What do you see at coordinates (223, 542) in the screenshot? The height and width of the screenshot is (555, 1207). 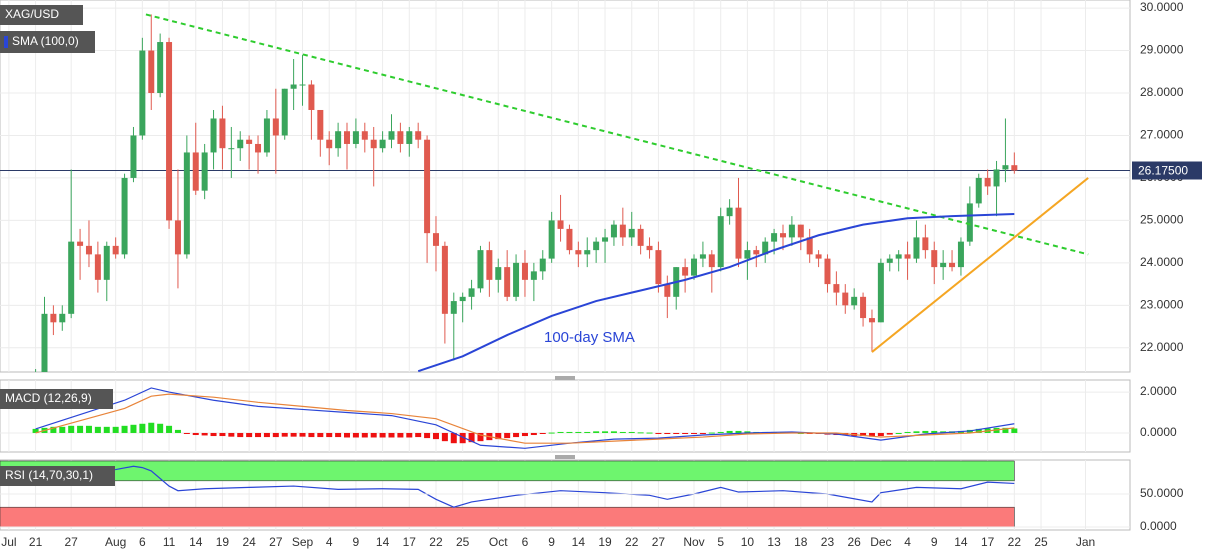 I see `x-tick-label: 19` at bounding box center [223, 542].